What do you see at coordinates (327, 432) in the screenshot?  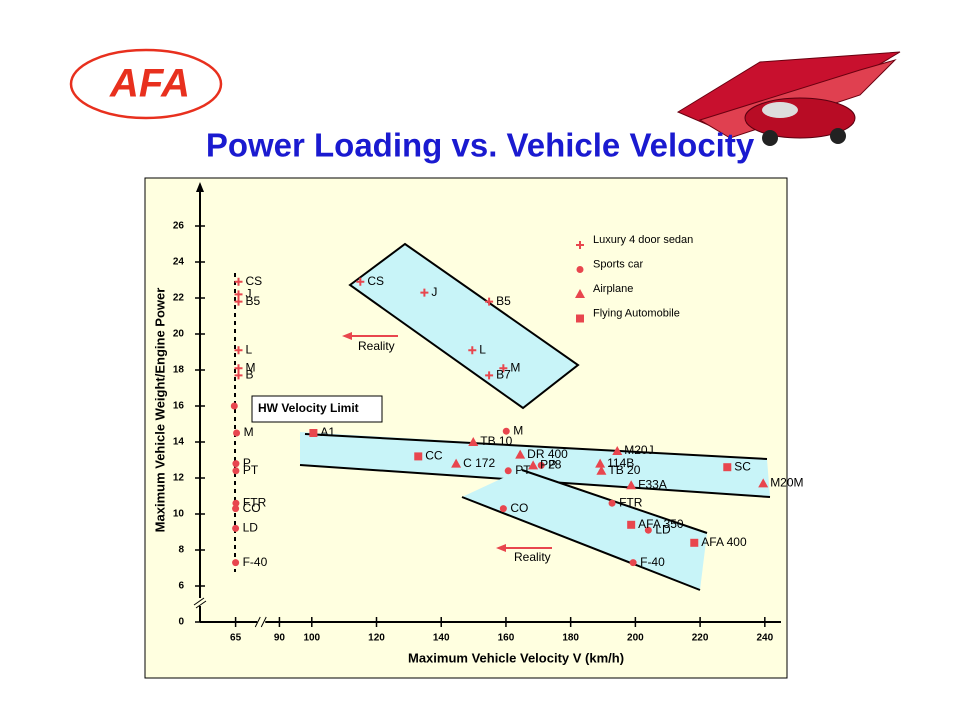 I see `point-label: A1` at bounding box center [327, 432].